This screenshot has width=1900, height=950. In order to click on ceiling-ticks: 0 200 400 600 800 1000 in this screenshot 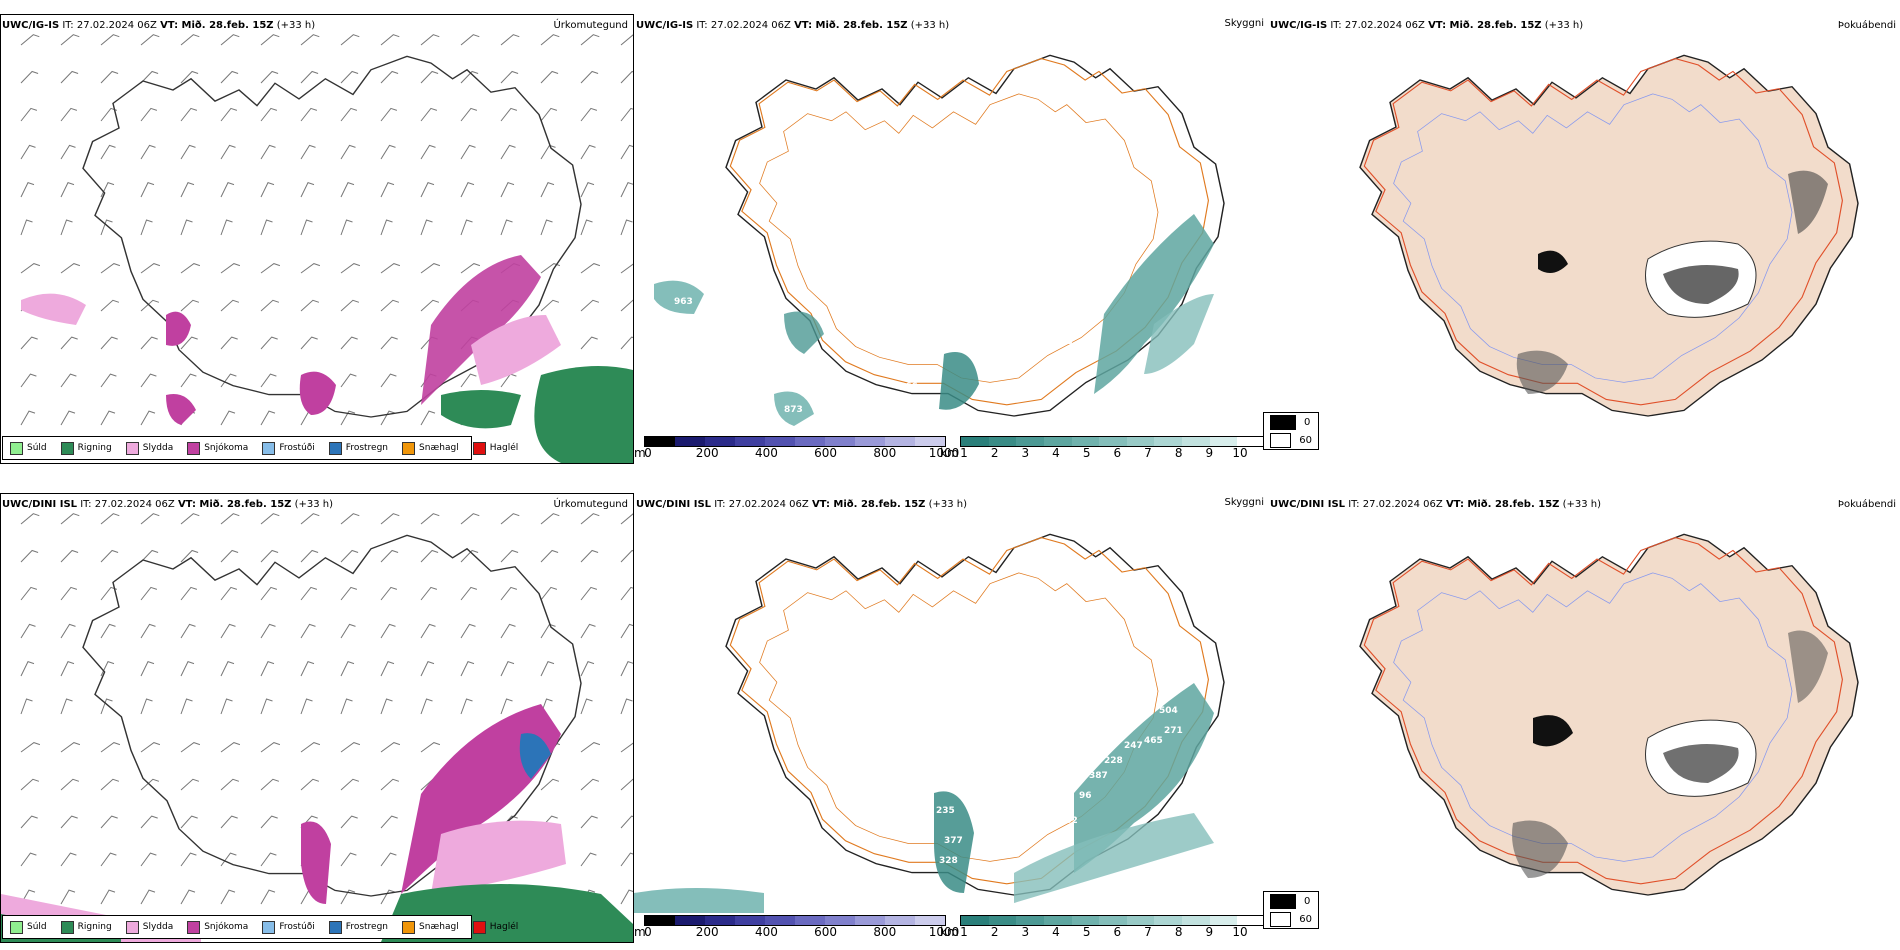, I will do `click(801, 932)`.